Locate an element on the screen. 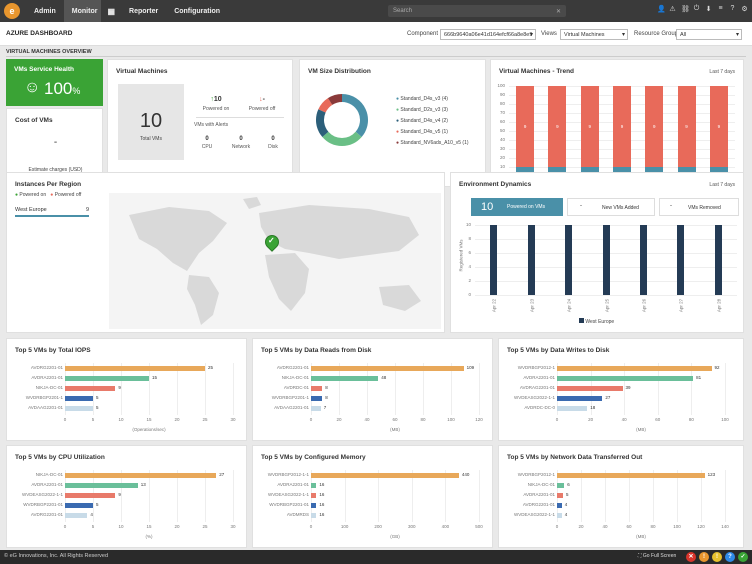 The height and width of the screenshot is (564, 752). legend-item: ● Standard_D4s_v3 (4) is located at coordinates (432, 99).